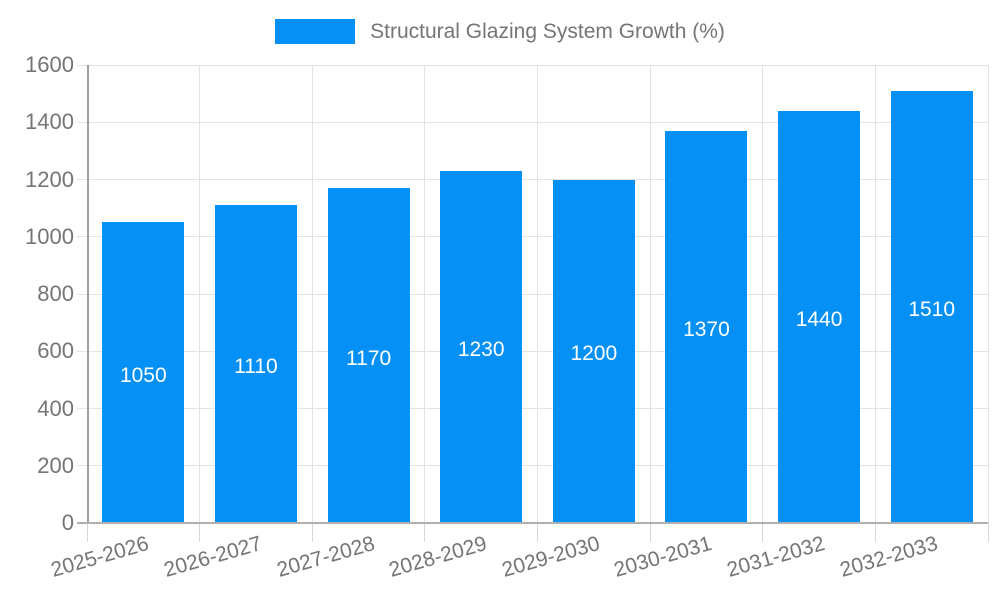 The image size is (1000, 600). Describe the element at coordinates (49, 179) in the screenshot. I see `y-axis-tick-label: 1200` at that location.